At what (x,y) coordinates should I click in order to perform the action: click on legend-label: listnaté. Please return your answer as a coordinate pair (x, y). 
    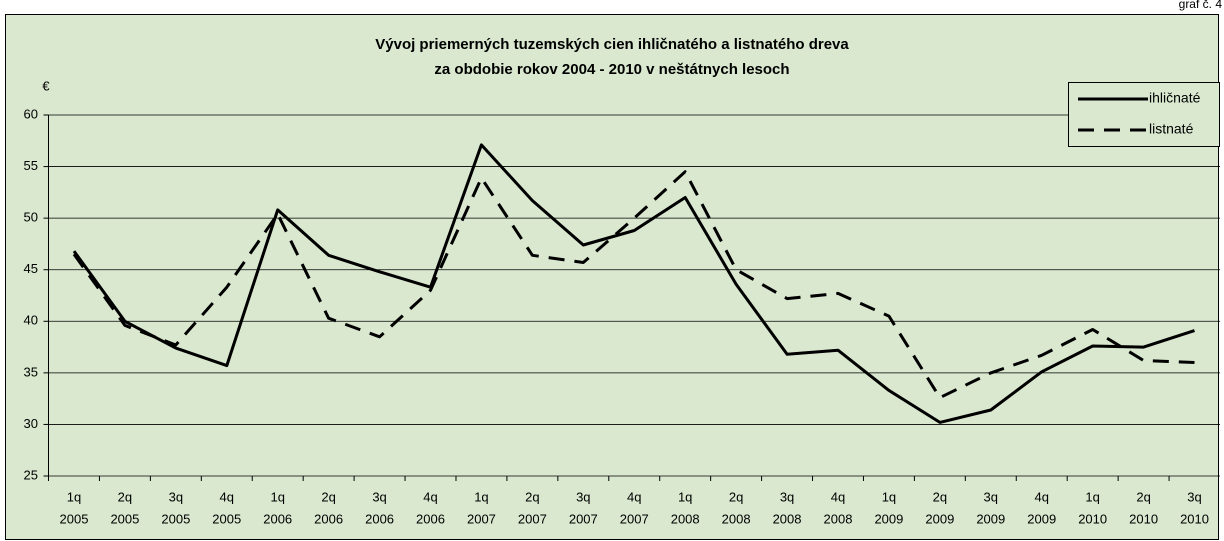
    Looking at the image, I should click on (1171, 129).